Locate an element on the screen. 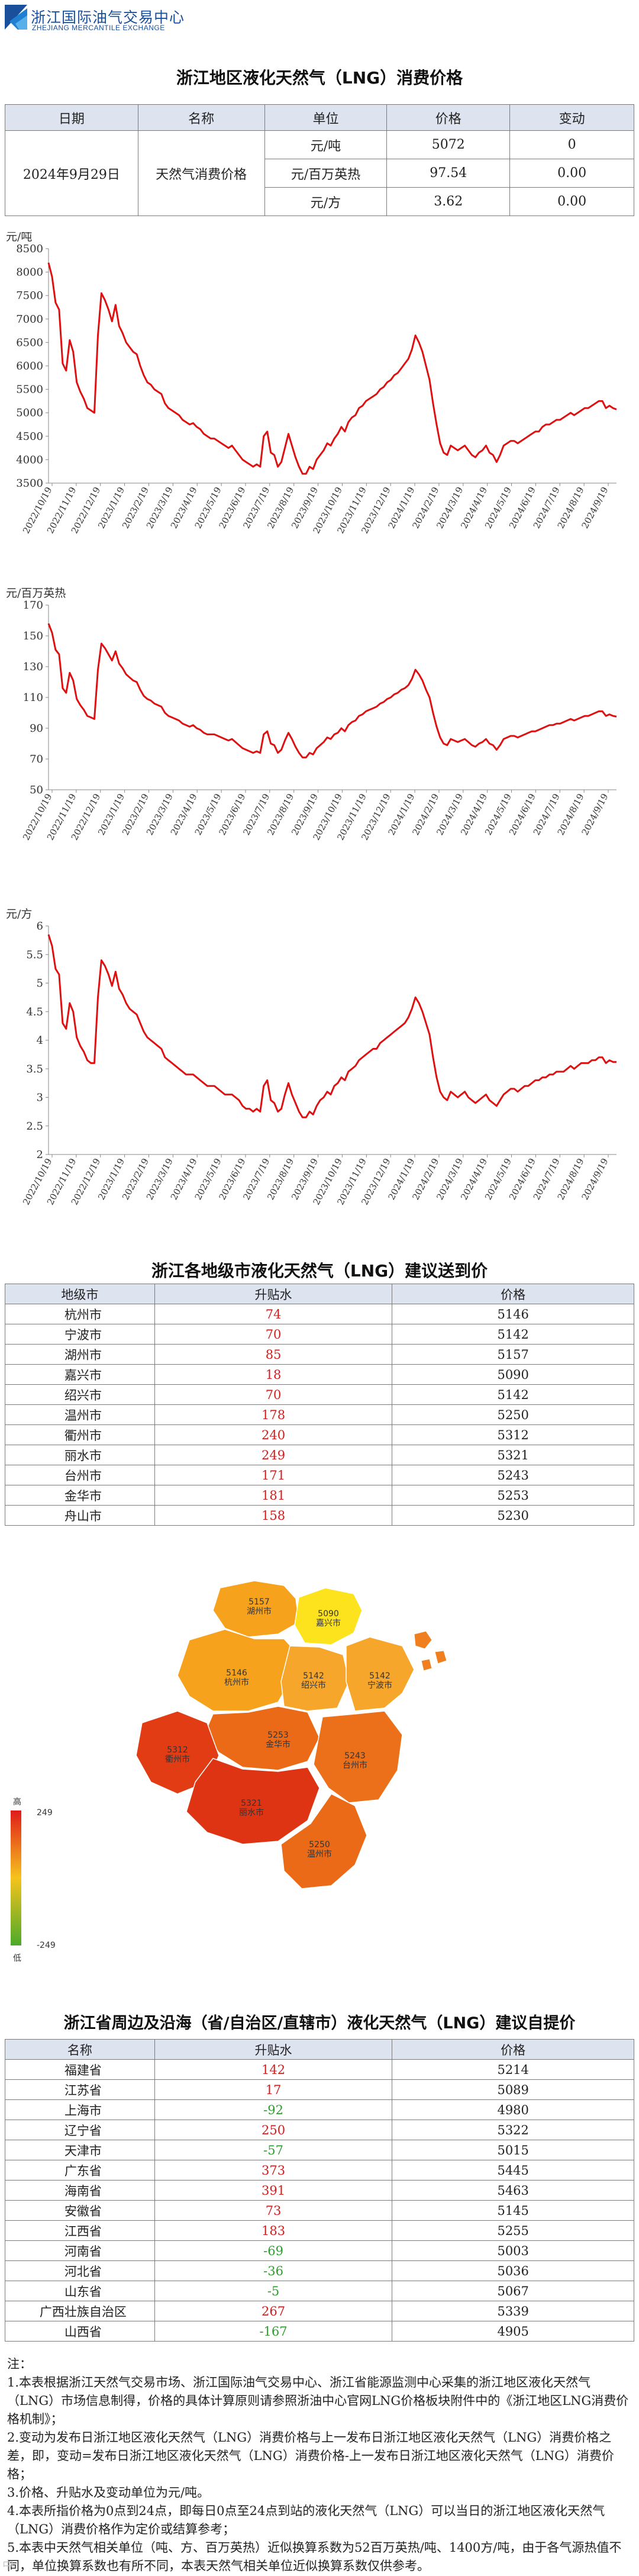 Image resolution: width=639 pixels, height=2576 pixels. table-row: 嘉兴市 18 5090 is located at coordinates (319, 1374).